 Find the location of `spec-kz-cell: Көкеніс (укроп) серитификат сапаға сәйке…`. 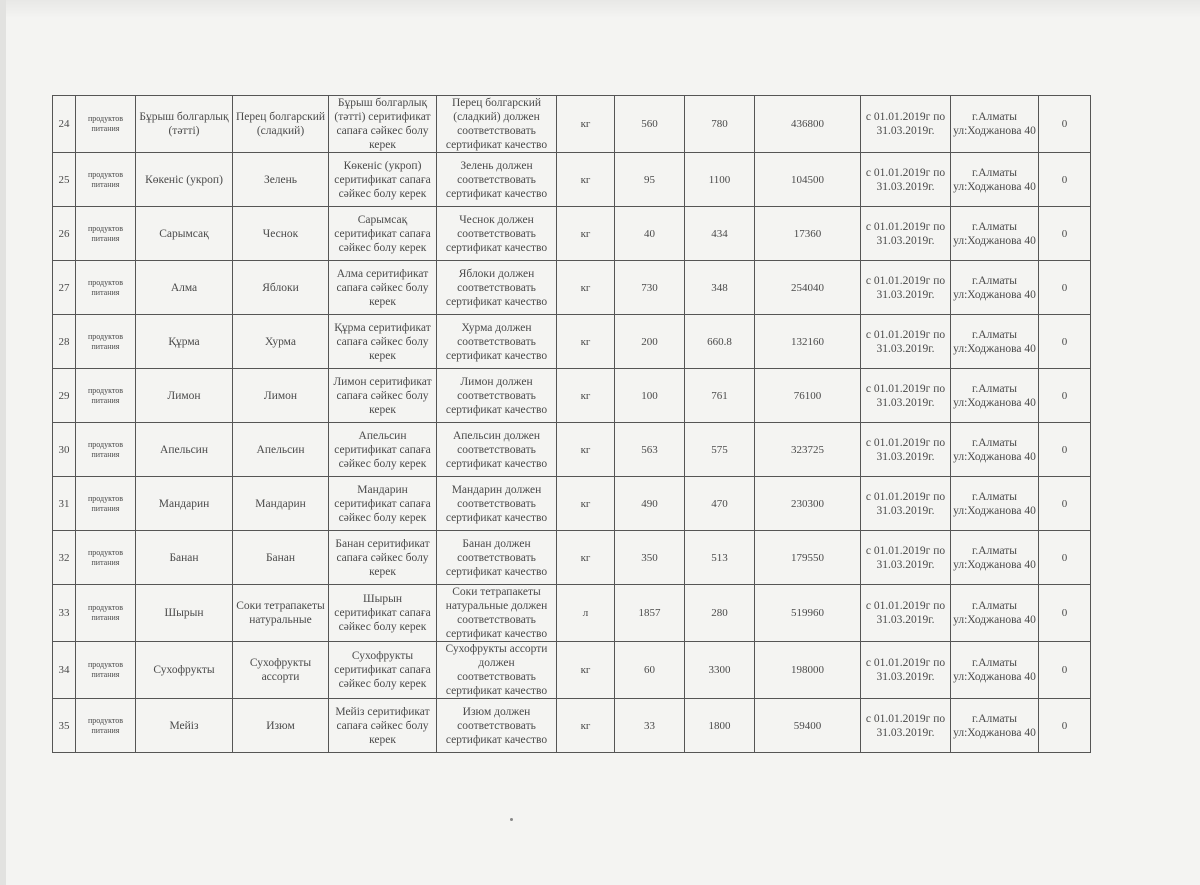

spec-kz-cell: Көкеніс (укроп) серитификат сапаға сәйке… is located at coordinates (382, 179).